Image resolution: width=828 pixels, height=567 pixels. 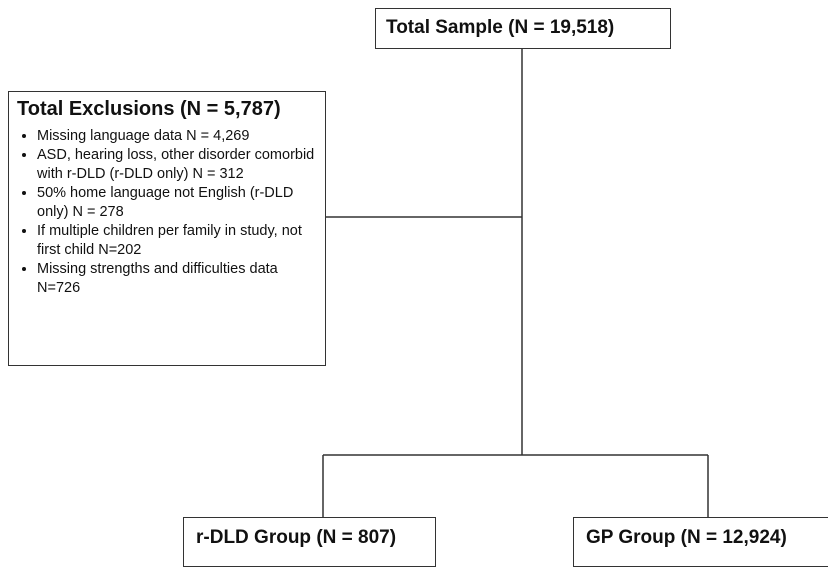 I want to click on total-sample-box: Total Sample (N = 19,518), so click(x=523, y=28).